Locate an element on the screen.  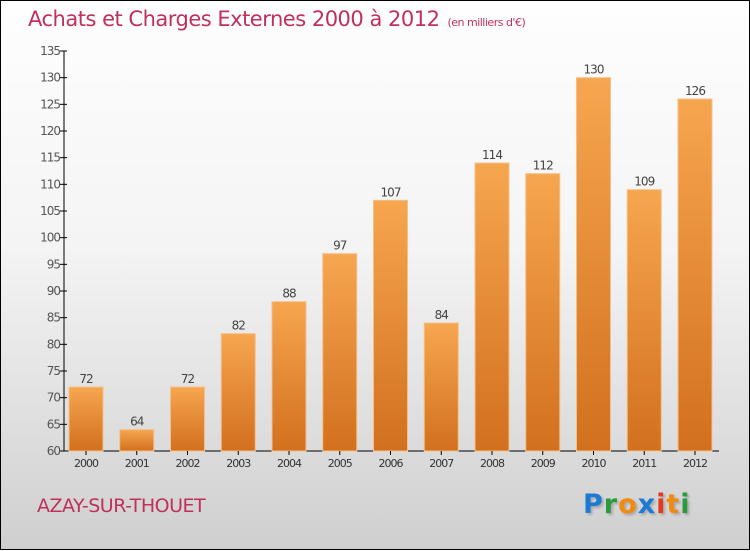
data-label: 82 is located at coordinates (239, 326).